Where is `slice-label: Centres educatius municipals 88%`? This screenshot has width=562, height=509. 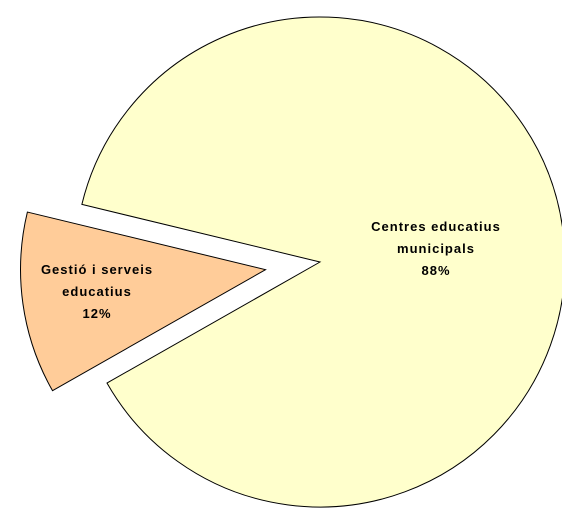 slice-label: Centres educatius municipals 88% is located at coordinates (436, 249).